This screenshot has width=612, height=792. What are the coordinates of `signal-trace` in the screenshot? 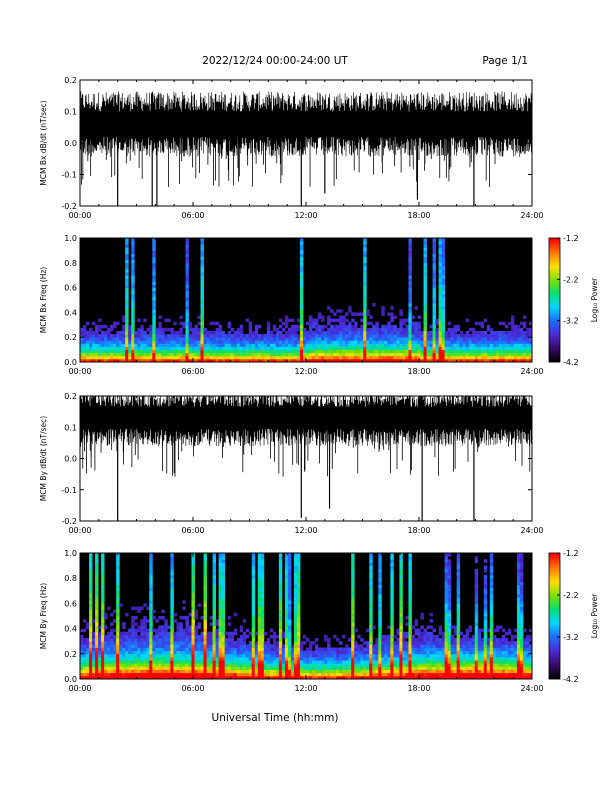 It's located at (306, 124).